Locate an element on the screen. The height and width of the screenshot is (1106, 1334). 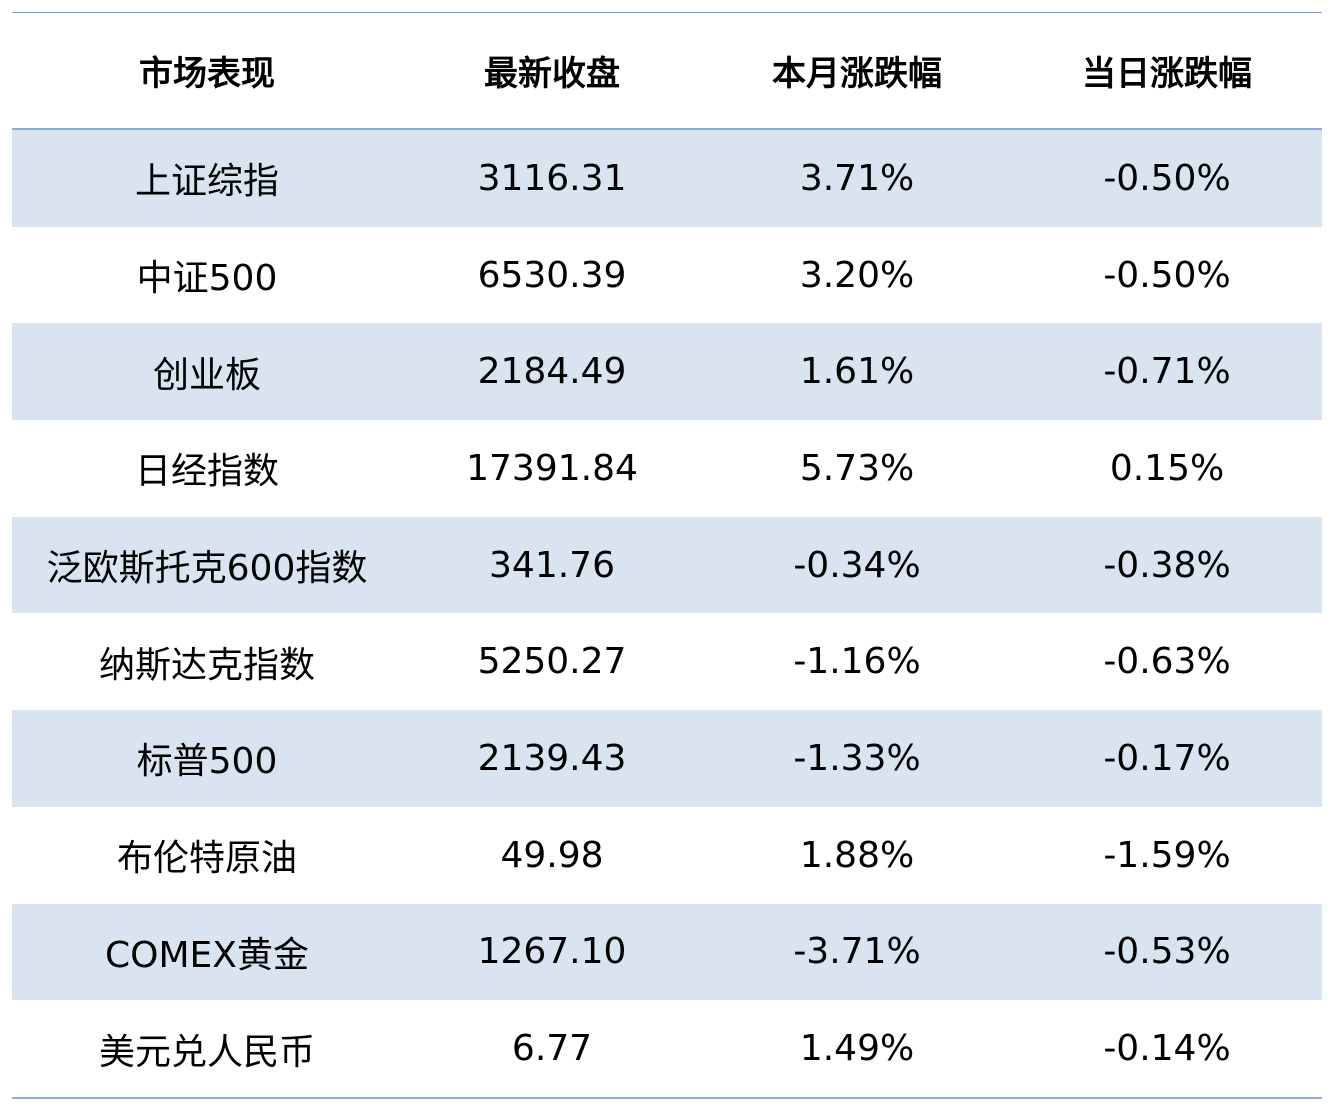
header-month-change: 本月涨跌幅 is located at coordinates (857, 74).